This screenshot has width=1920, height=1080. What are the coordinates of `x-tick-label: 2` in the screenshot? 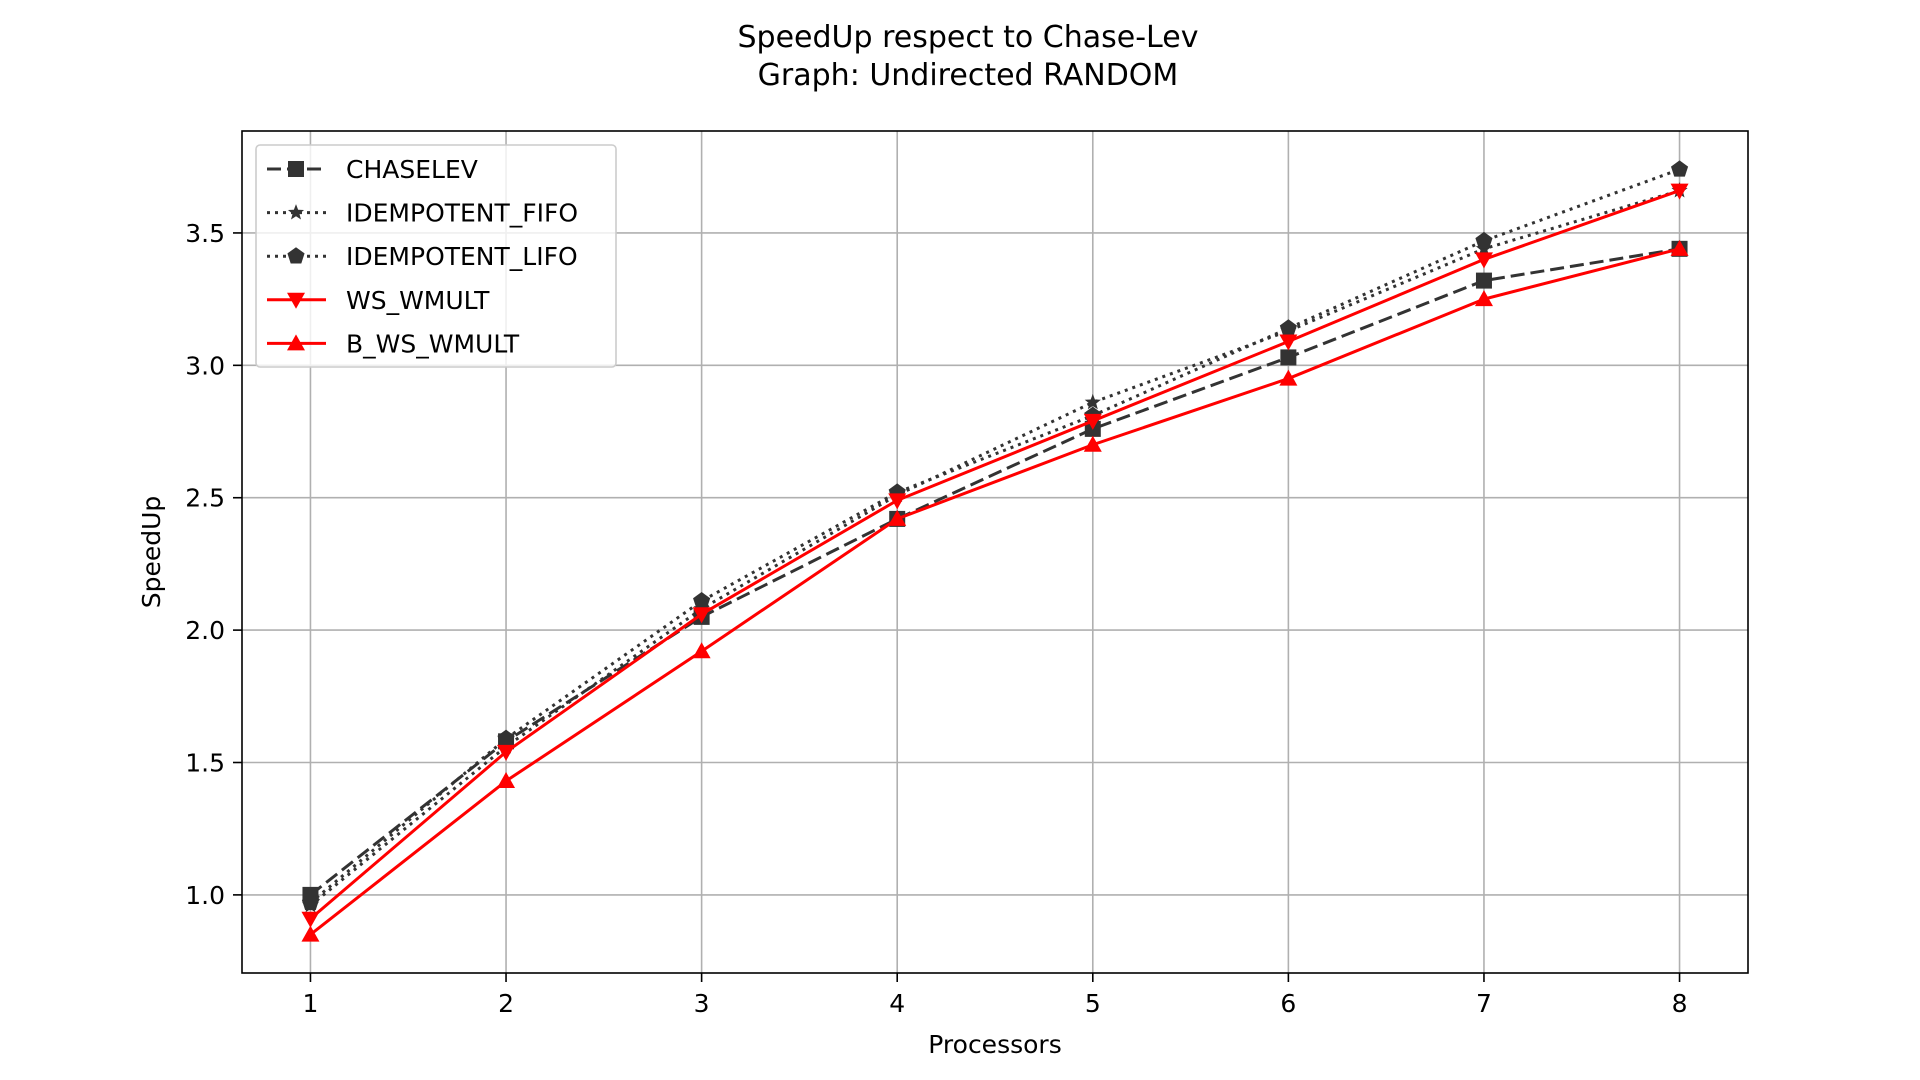 It's located at (506, 1003).